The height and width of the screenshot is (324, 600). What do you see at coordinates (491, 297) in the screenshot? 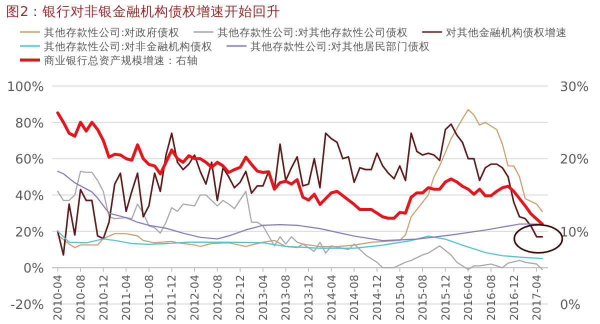
I see `x-tick-label: 2016-08` at bounding box center [491, 297].